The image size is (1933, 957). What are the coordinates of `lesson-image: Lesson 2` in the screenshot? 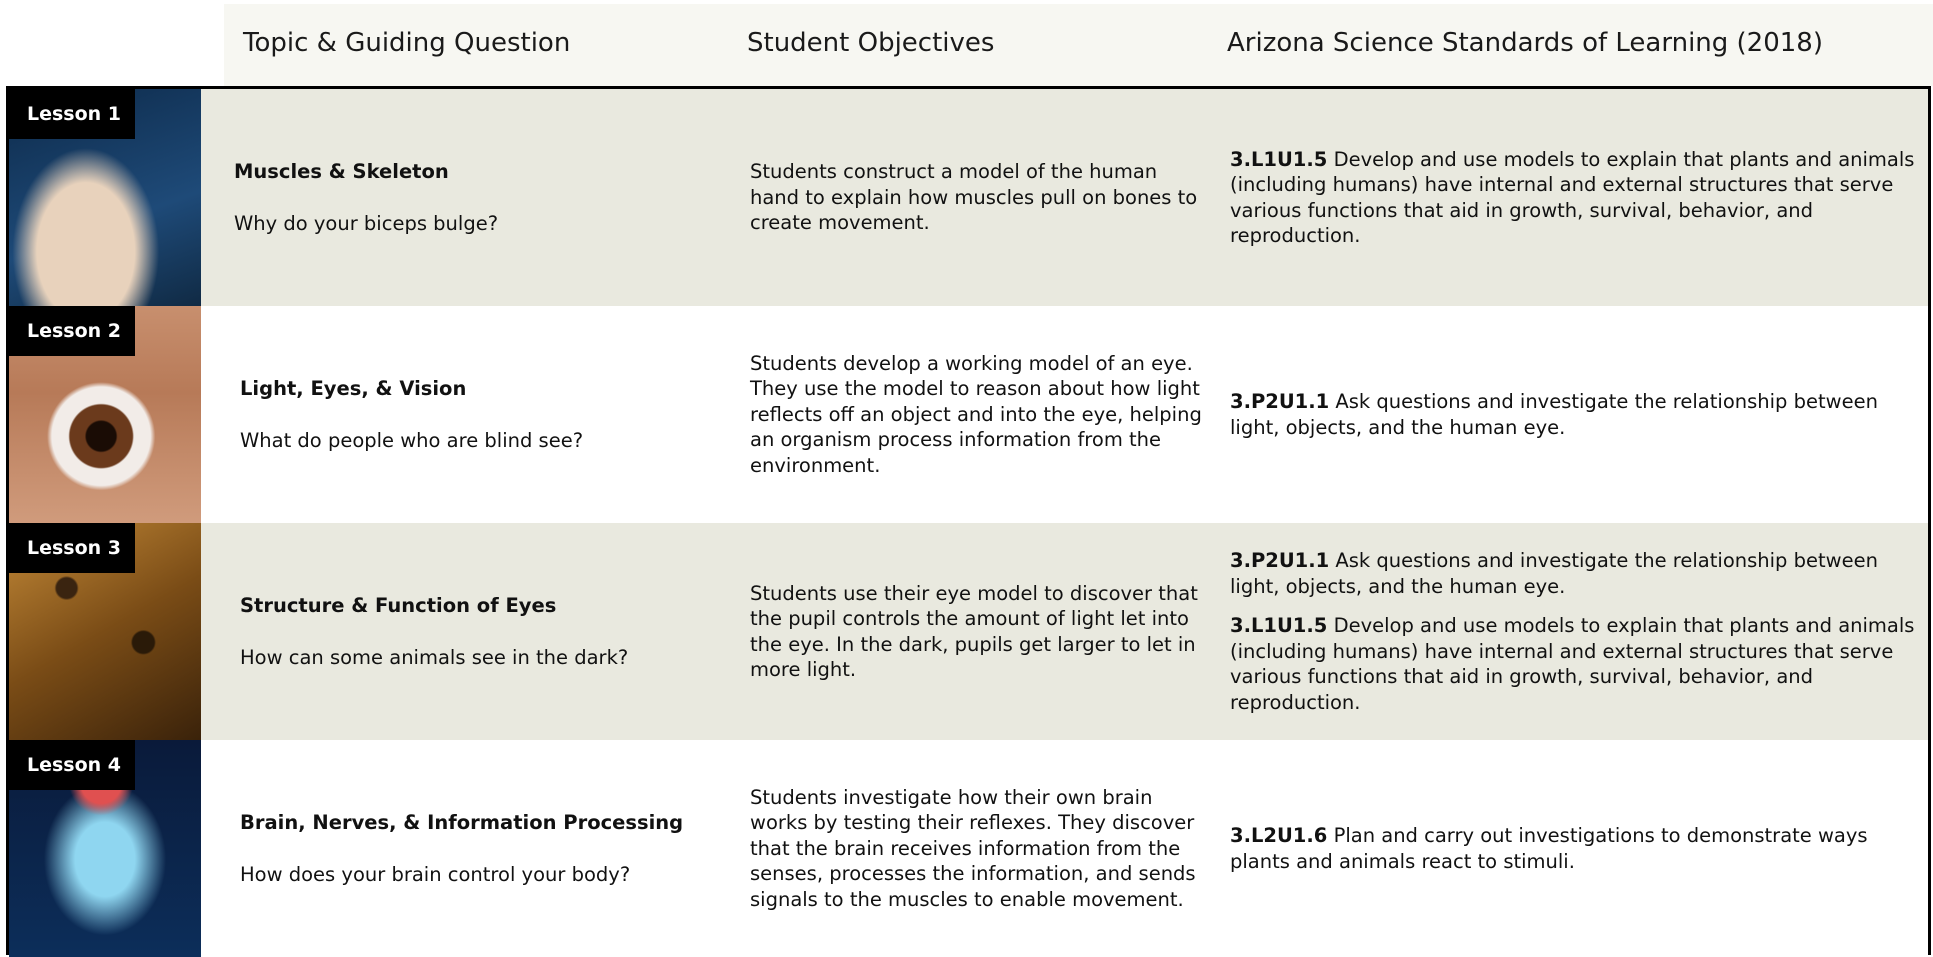 It's located at (105, 414).